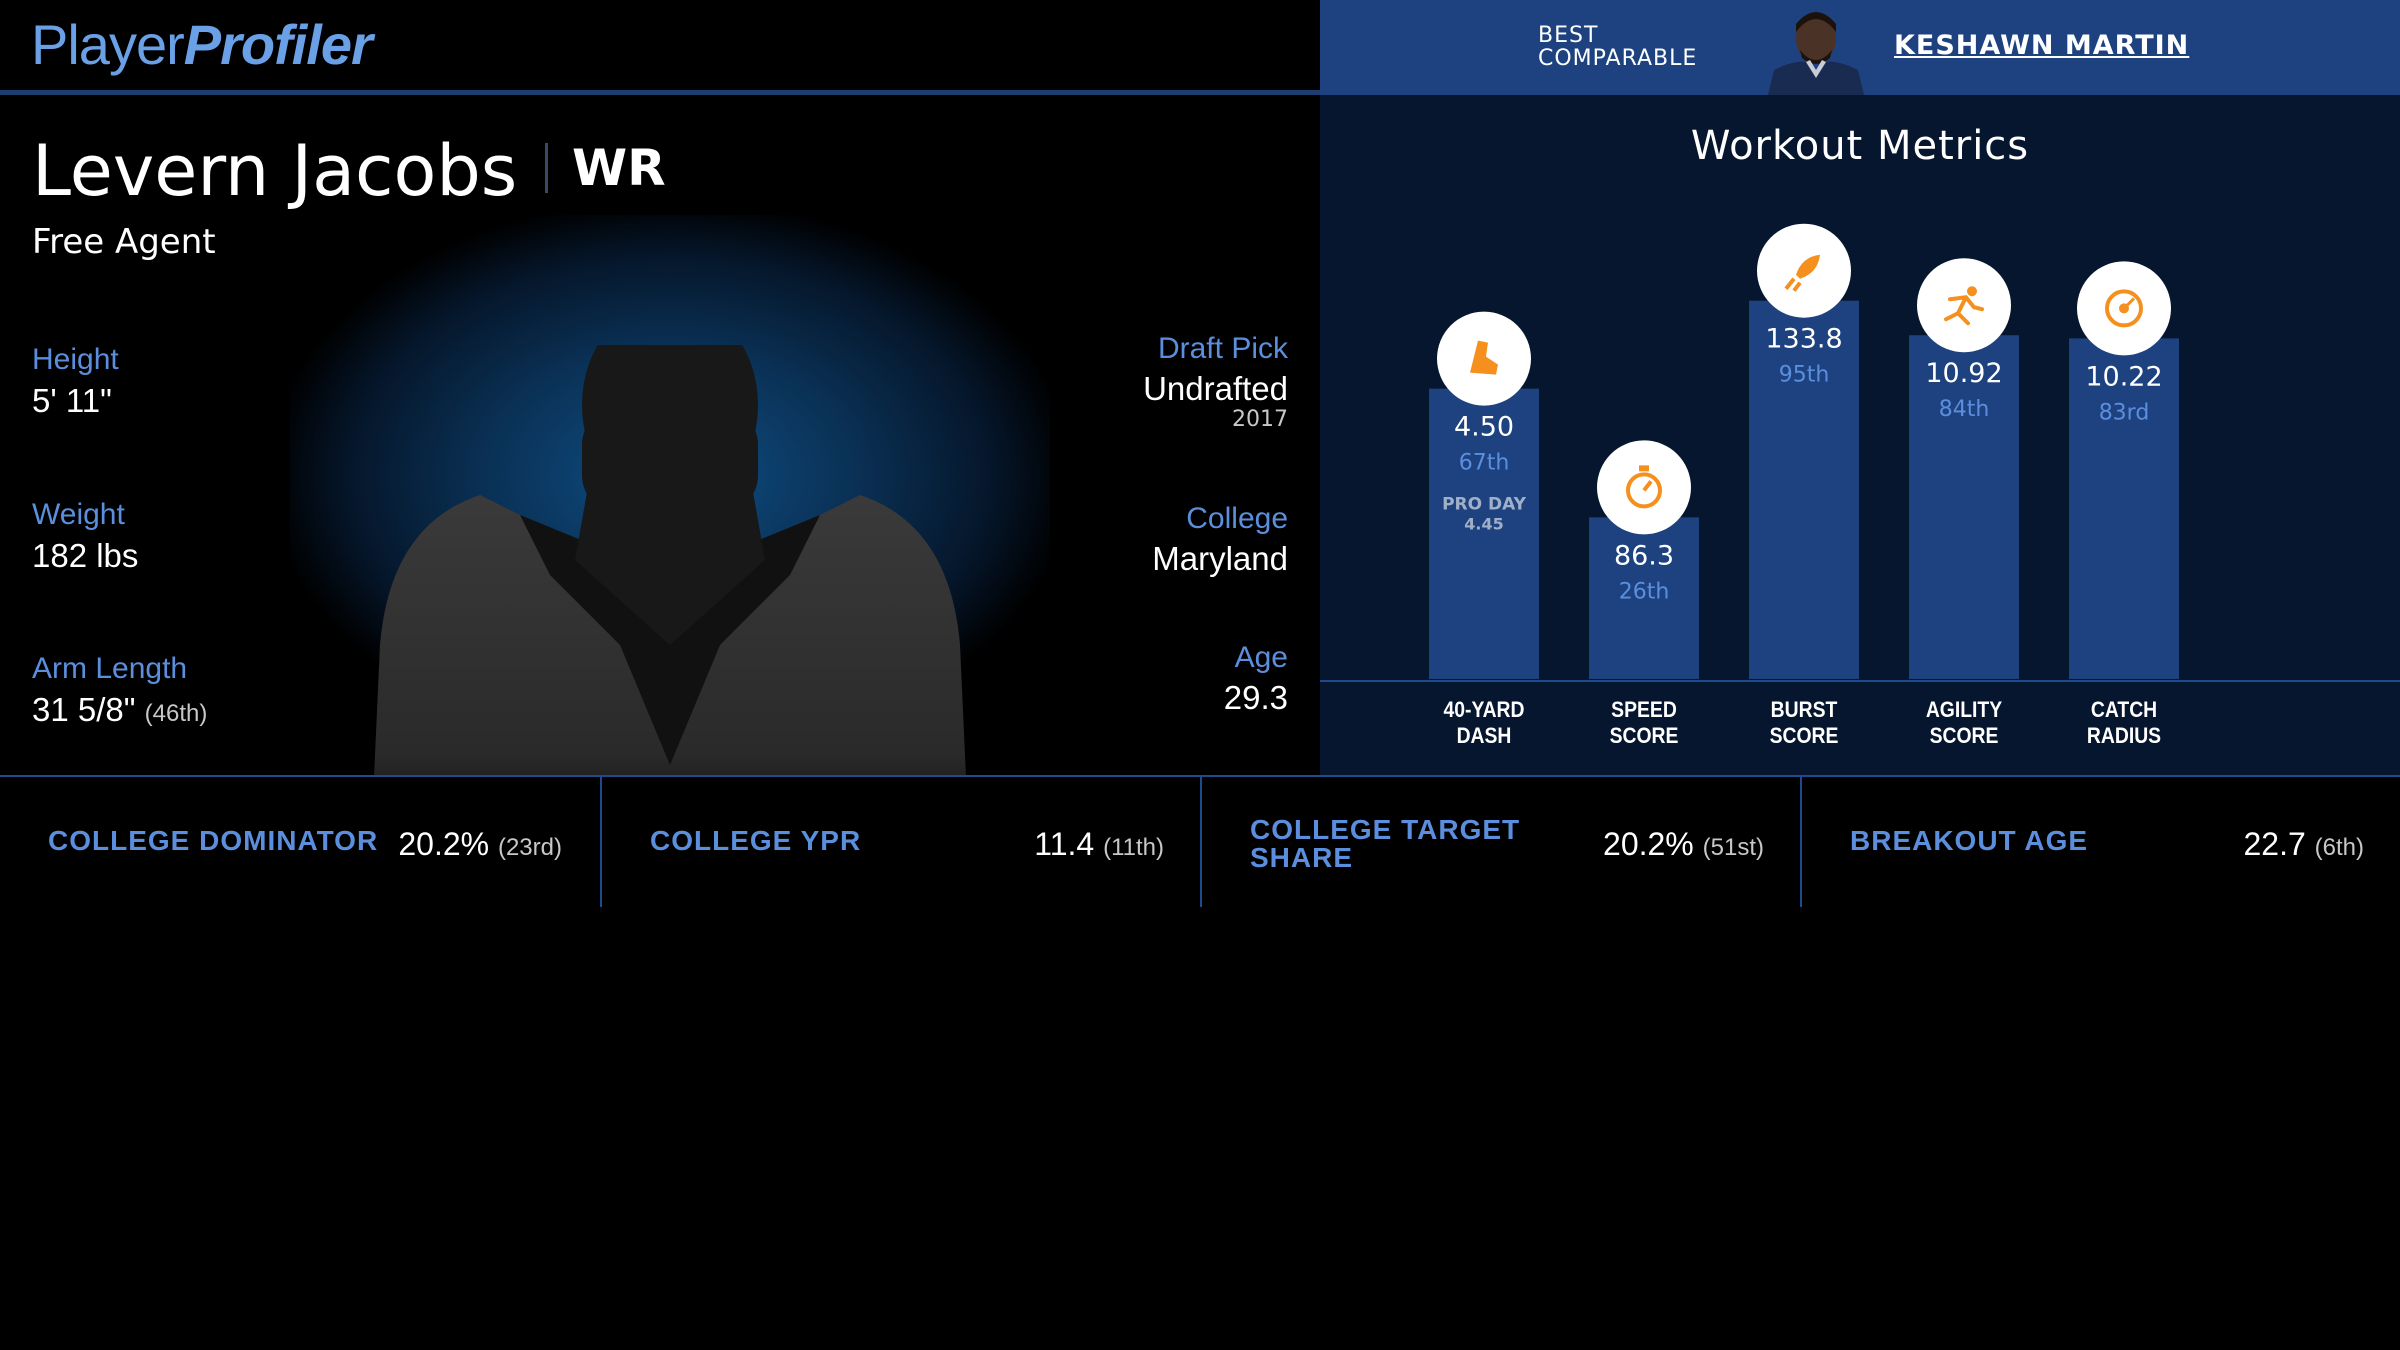 Image resolution: width=2400 pixels, height=1350 pixels. Describe the element at coordinates (2124, 710) in the screenshot. I see `metric-category-label: CATCH` at that location.